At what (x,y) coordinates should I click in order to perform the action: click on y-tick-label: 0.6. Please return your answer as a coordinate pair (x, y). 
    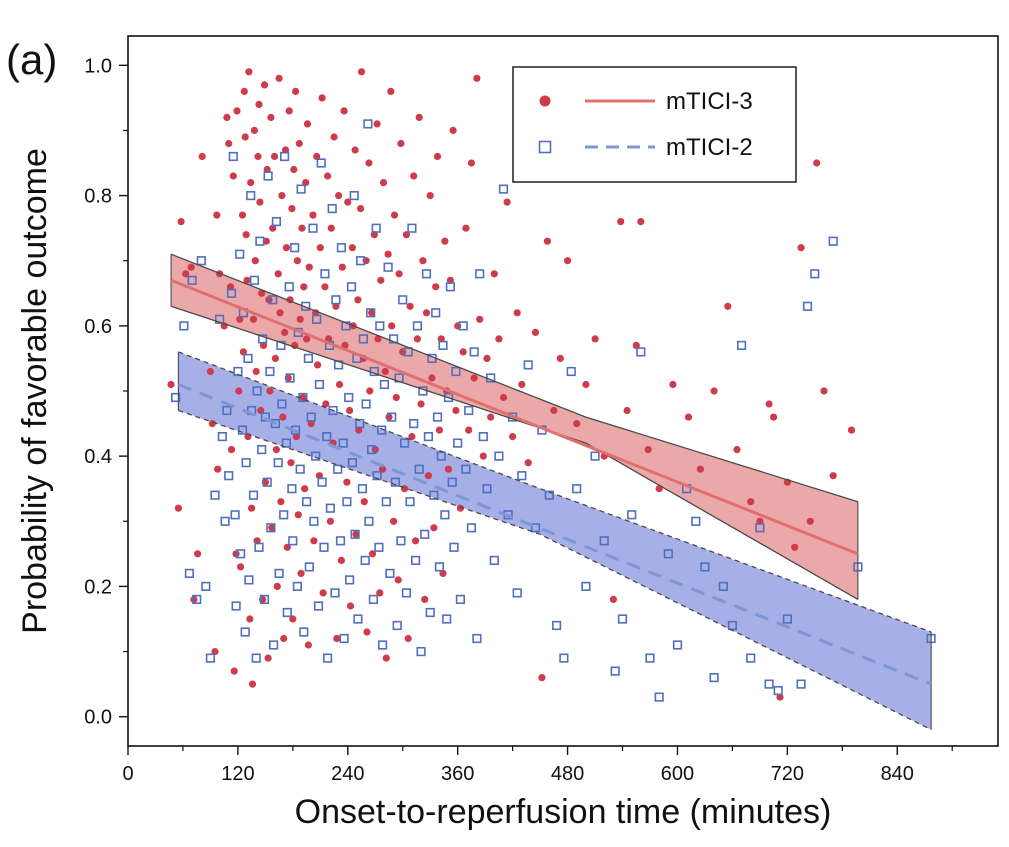
    Looking at the image, I should click on (98, 327).